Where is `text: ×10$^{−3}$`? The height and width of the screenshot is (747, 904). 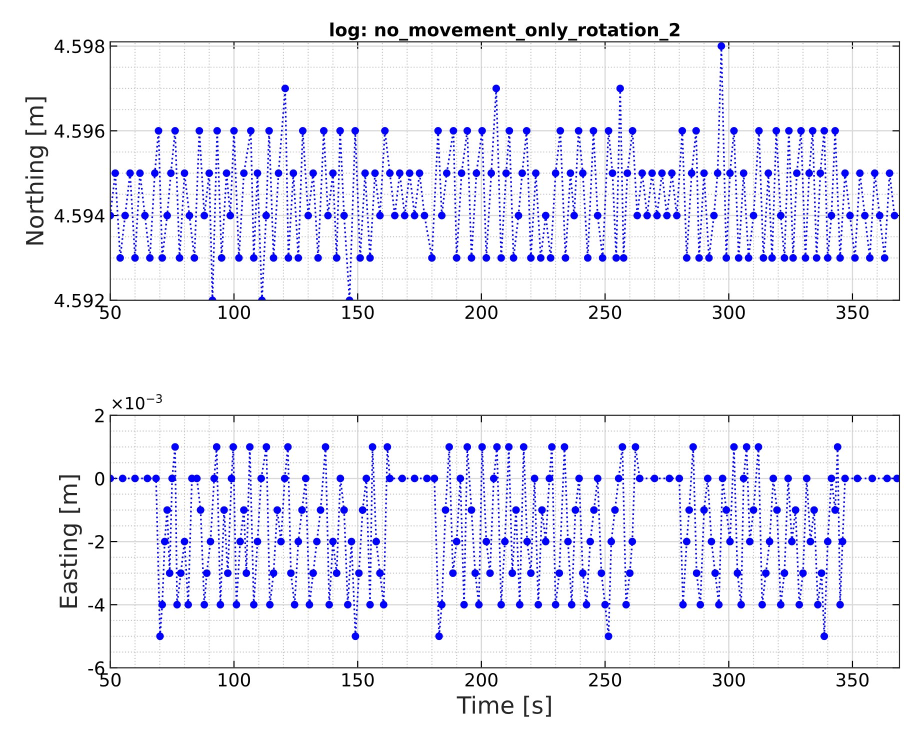
text: ×10$^{−3}$ is located at coordinates (137, 402).